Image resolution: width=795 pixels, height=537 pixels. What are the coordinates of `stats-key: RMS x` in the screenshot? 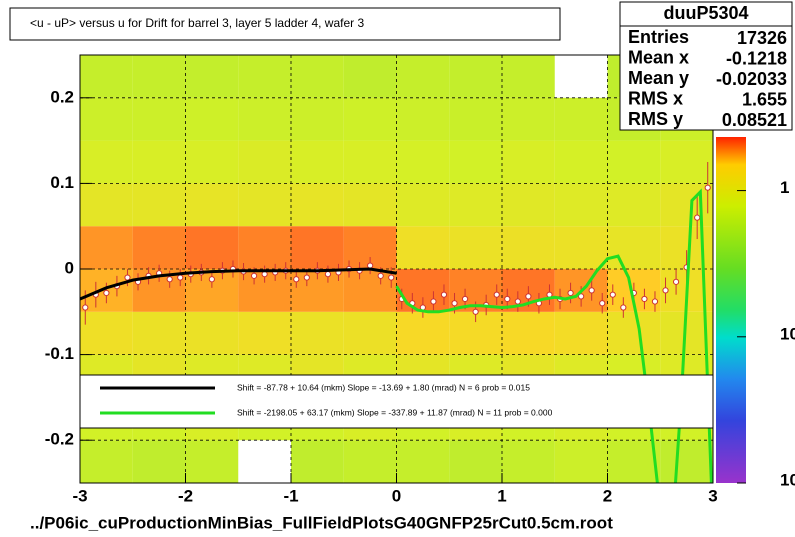 It's located at (655, 98).